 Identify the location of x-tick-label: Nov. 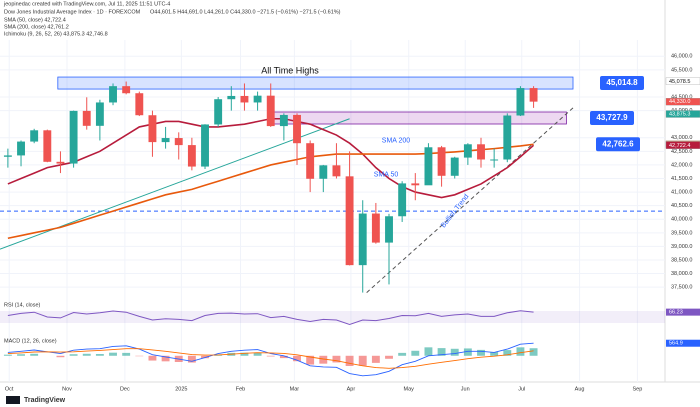
(67, 389).